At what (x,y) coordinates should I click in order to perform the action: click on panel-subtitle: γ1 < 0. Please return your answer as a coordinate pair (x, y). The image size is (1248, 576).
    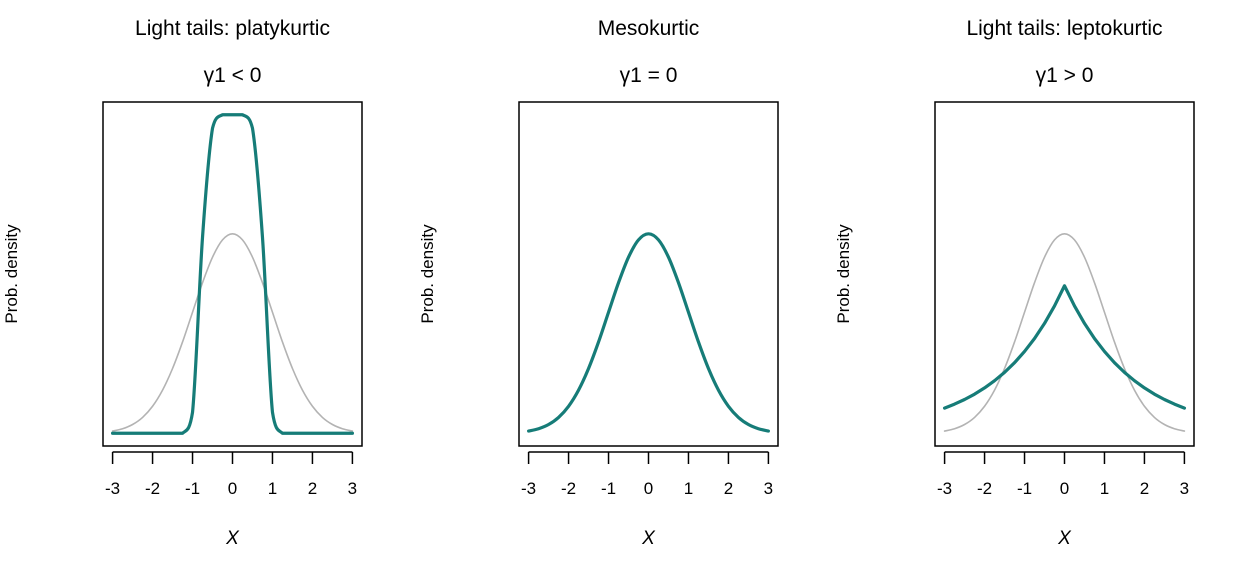
    Looking at the image, I should click on (233, 75).